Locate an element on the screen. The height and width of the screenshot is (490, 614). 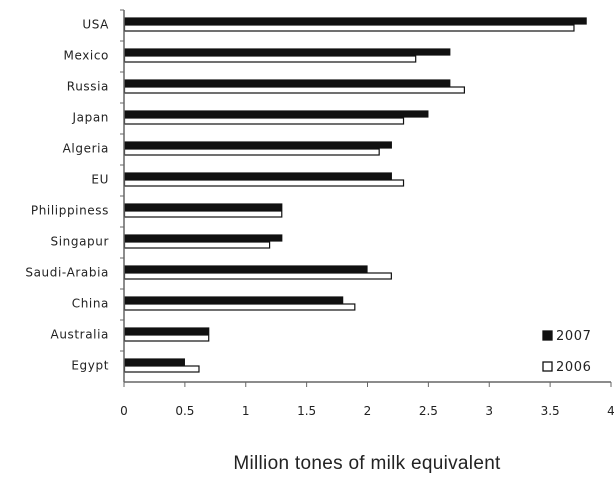
x-tick-label: 4 is located at coordinates (610, 411).